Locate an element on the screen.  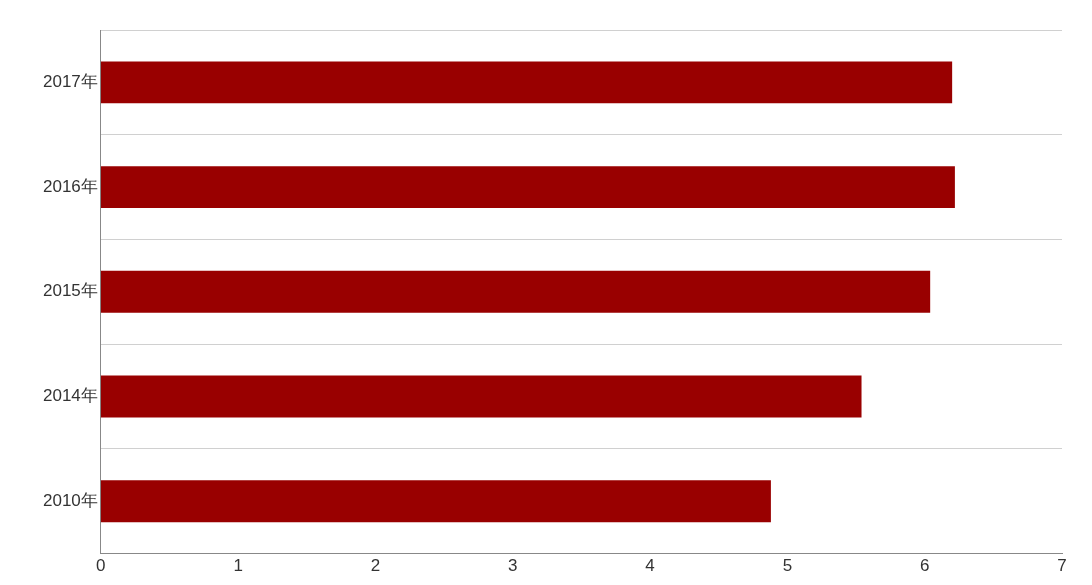
x-tick-label: 2 is located at coordinates (375, 566).